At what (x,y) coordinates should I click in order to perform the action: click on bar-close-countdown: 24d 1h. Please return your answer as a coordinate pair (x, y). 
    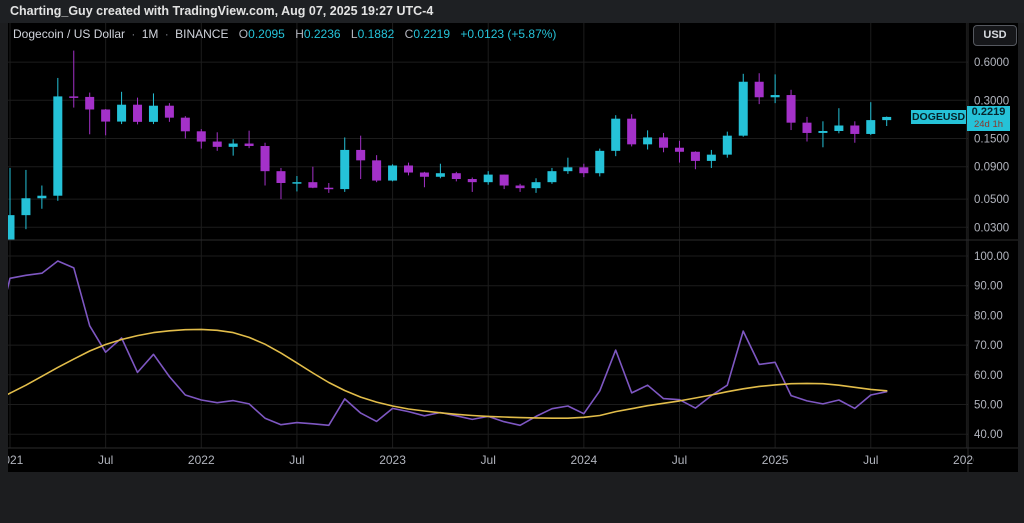
    Looking at the image, I should click on (988, 124).